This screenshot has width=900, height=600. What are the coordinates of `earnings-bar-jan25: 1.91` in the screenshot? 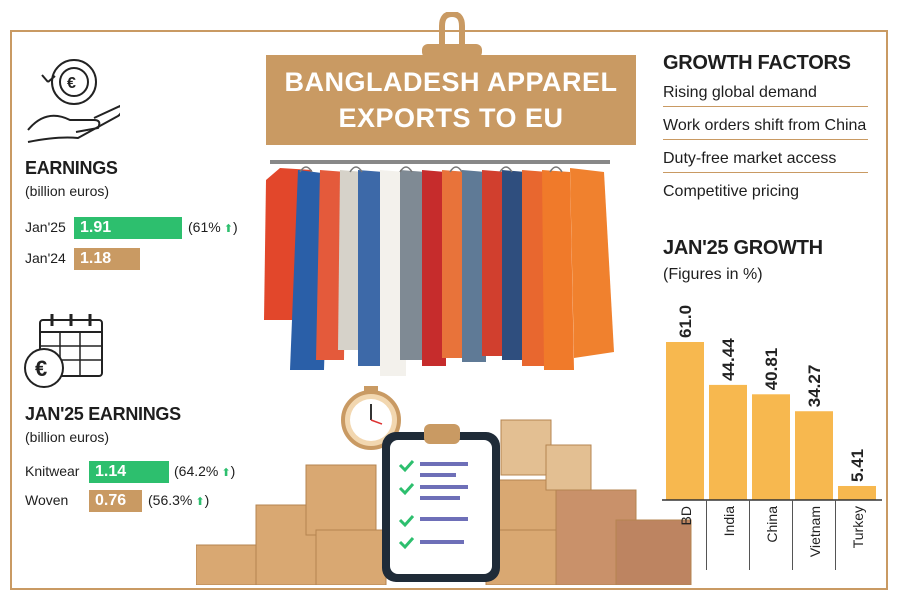 It's located at (128, 228).